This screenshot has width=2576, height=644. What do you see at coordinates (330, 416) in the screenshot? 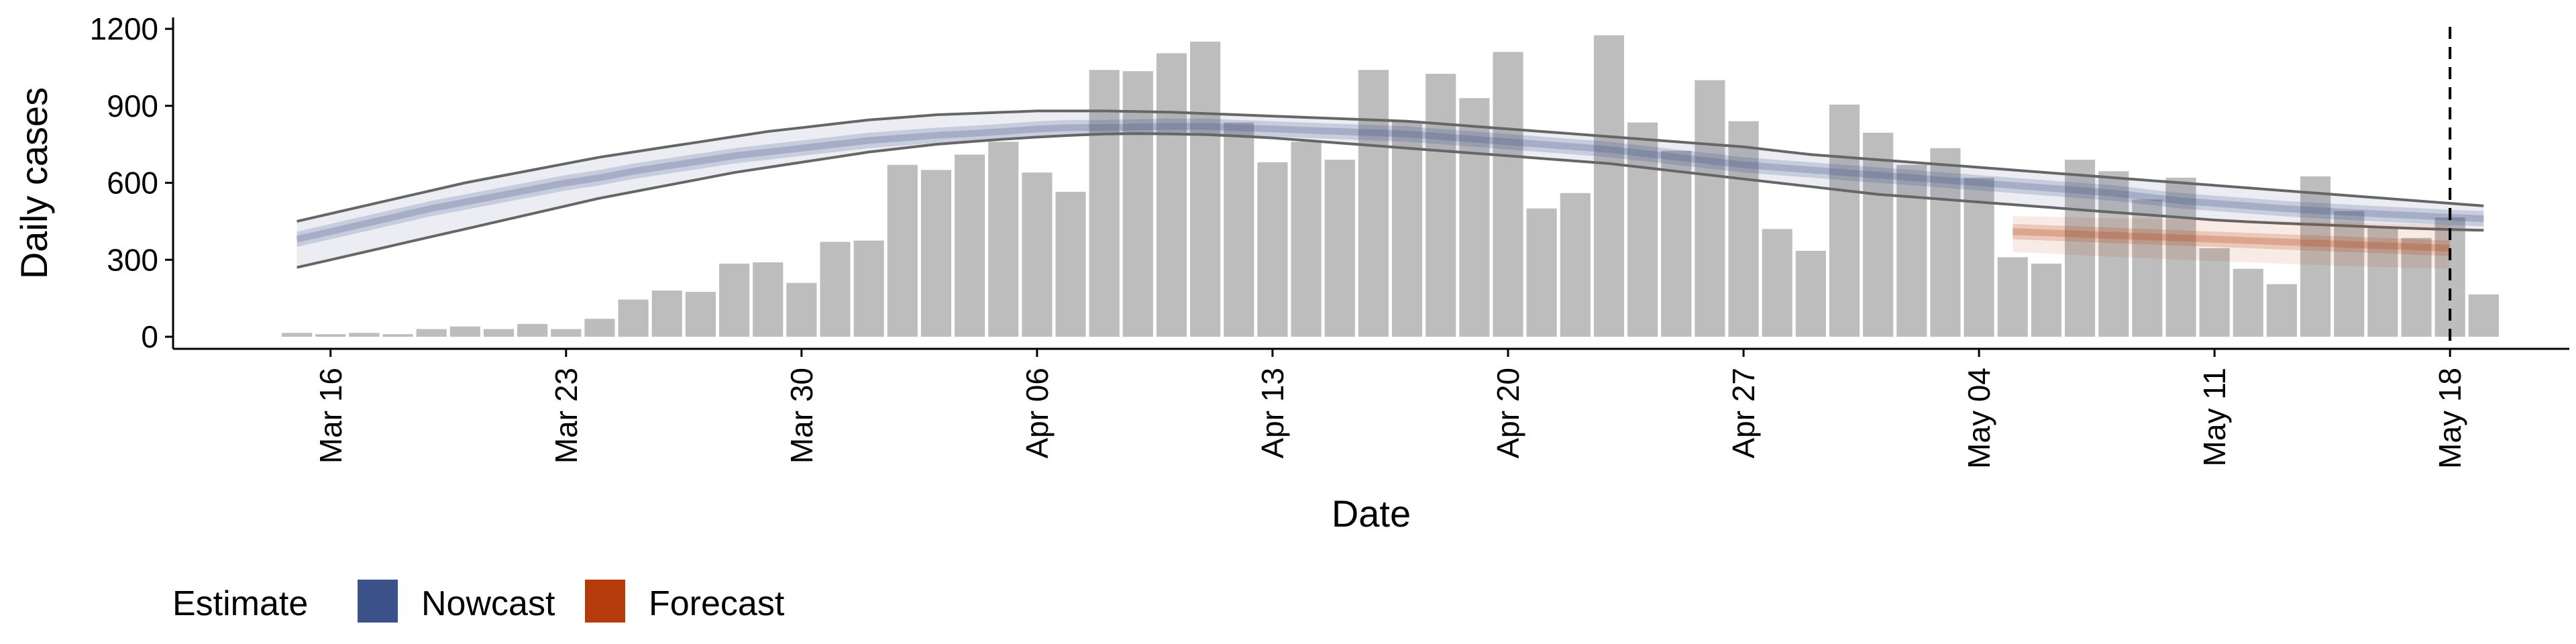
I see `x-tick-label-Mar-16: Mar 16` at bounding box center [330, 416].